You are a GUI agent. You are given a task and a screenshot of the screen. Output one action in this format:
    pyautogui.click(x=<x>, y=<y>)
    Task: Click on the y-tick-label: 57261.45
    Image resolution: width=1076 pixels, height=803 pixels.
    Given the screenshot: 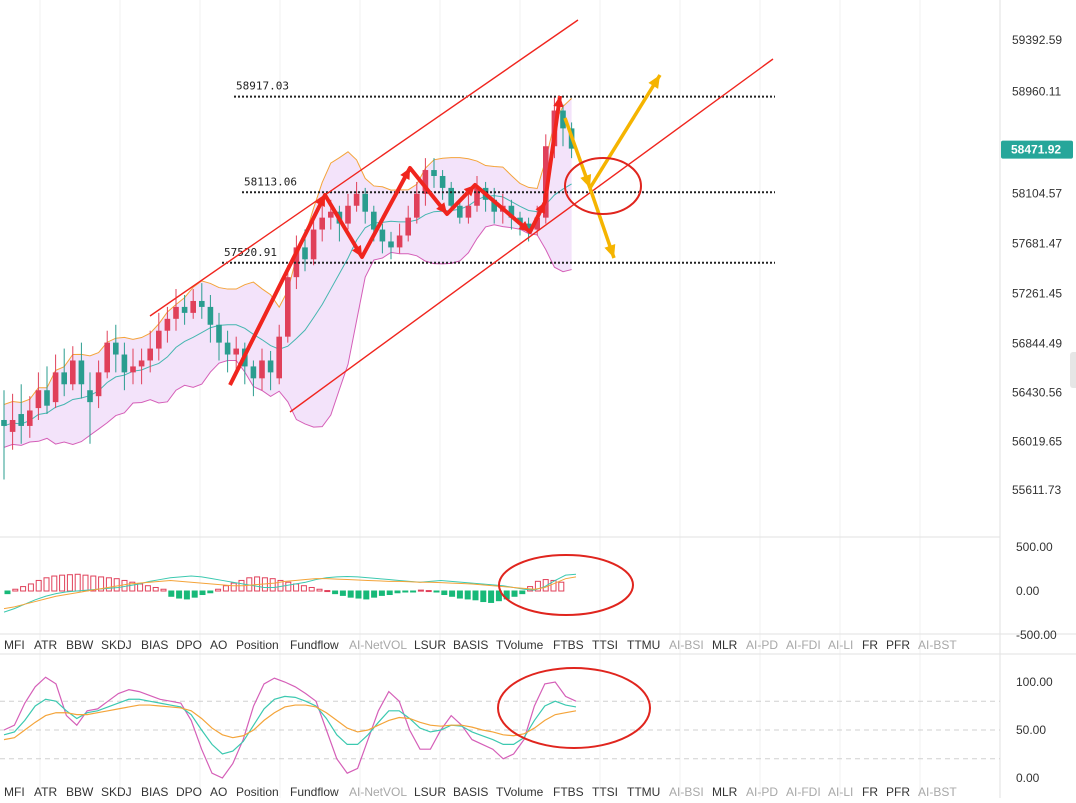 What is the action you would take?
    pyautogui.click(x=1037, y=294)
    